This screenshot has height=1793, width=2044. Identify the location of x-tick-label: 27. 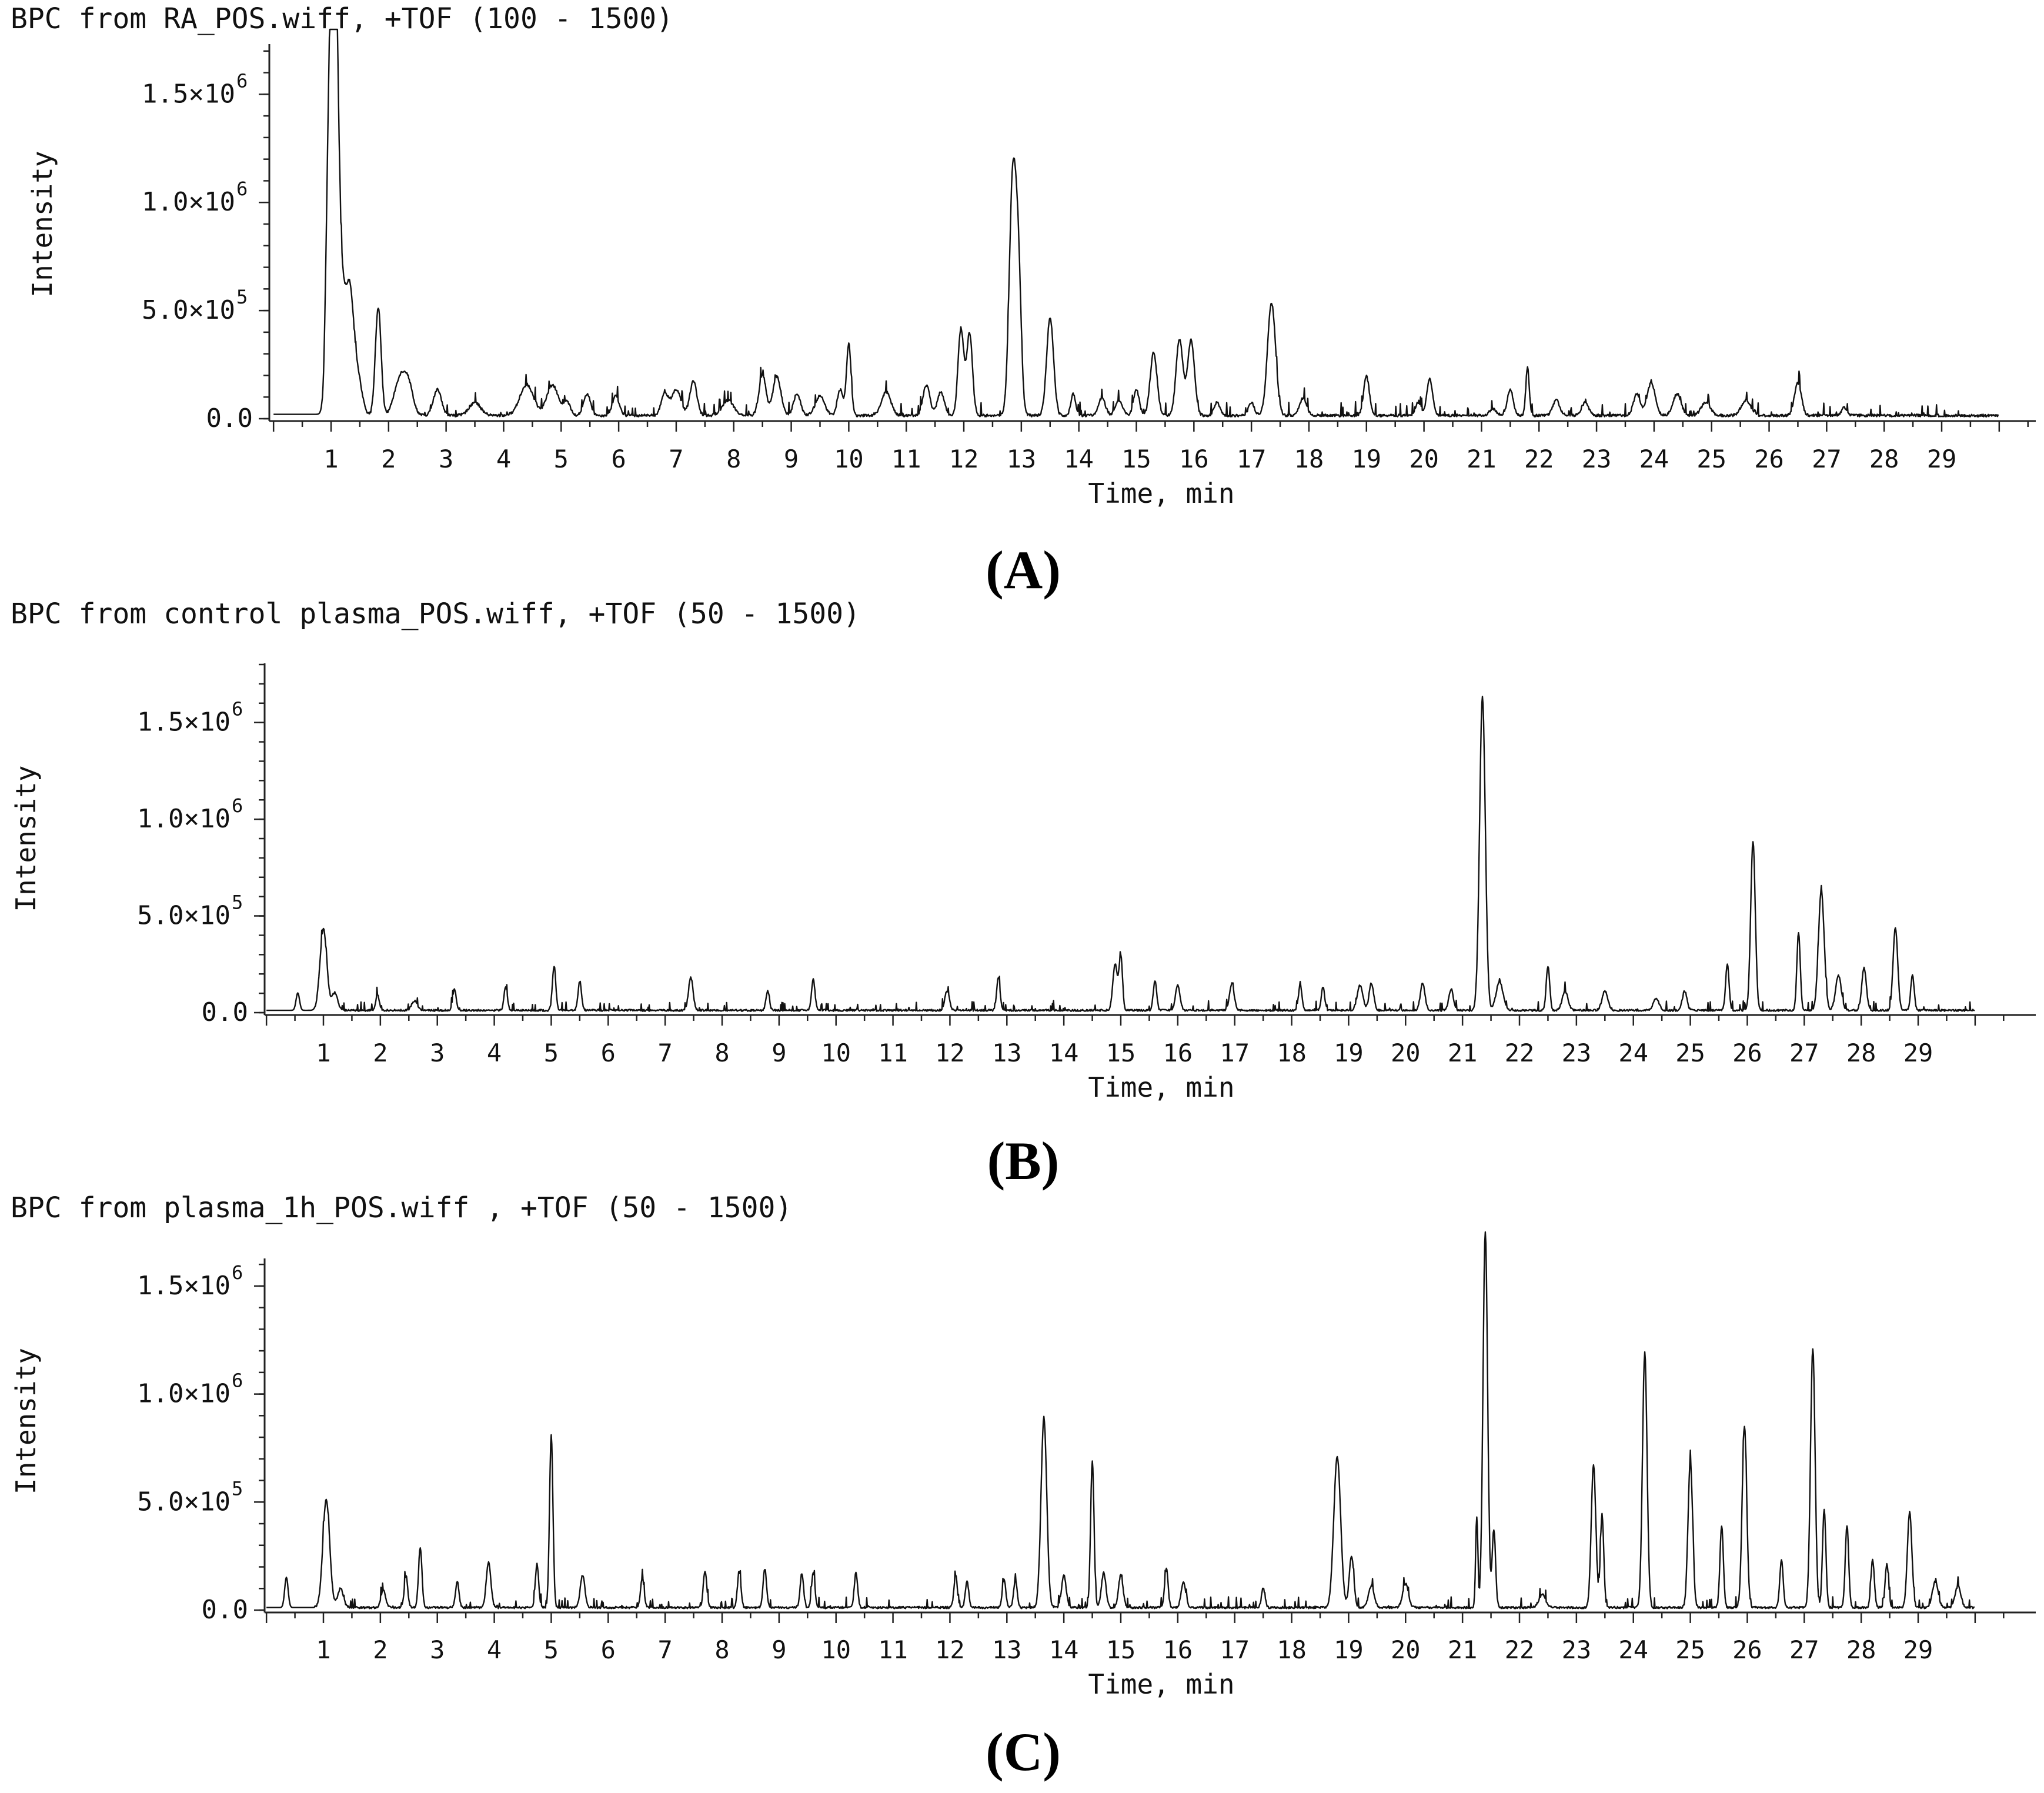
(1804, 1053).